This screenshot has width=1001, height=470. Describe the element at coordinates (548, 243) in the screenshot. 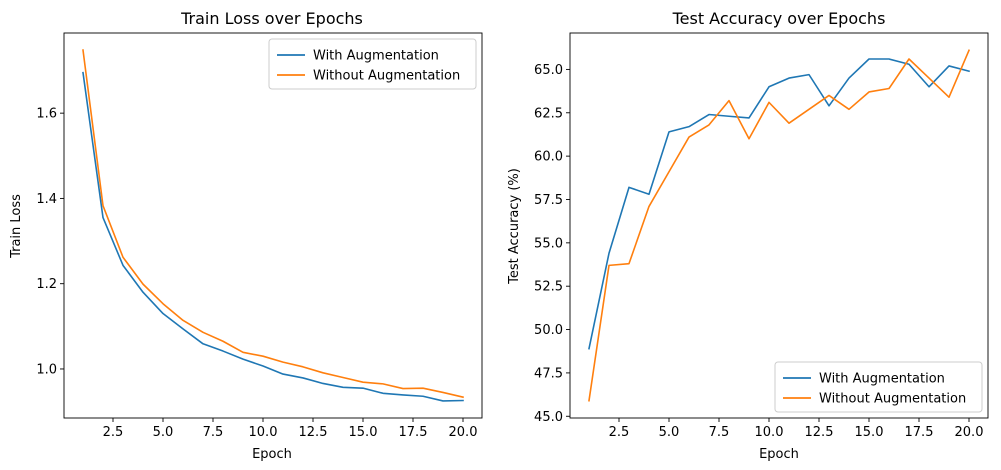

I see `y-tick-label: 55.0` at that location.